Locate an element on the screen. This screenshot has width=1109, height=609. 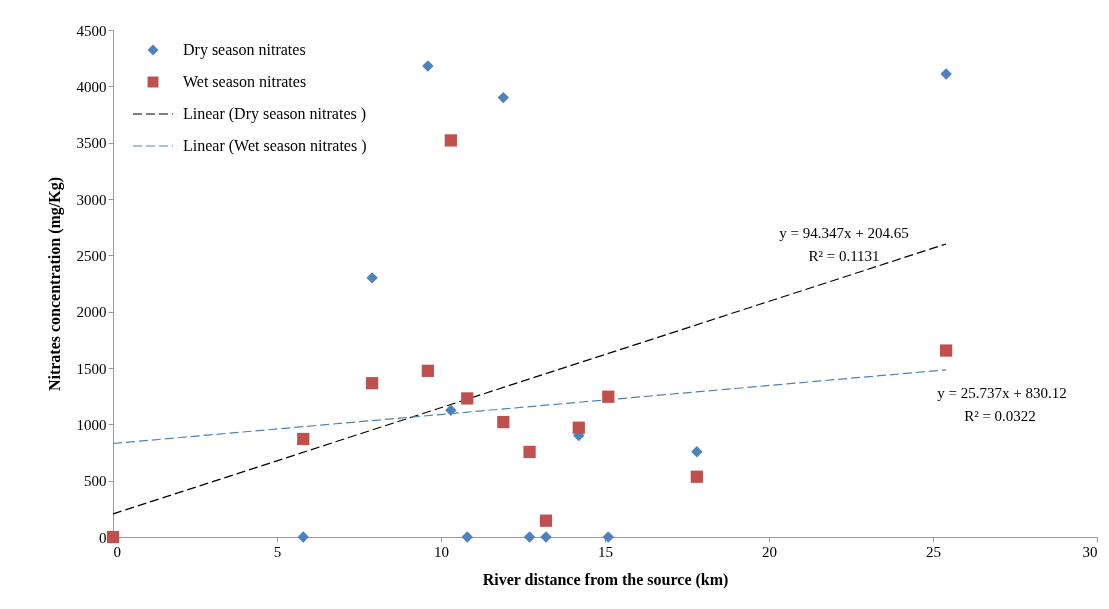
x-tick-label: 30 is located at coordinates (1090, 551).